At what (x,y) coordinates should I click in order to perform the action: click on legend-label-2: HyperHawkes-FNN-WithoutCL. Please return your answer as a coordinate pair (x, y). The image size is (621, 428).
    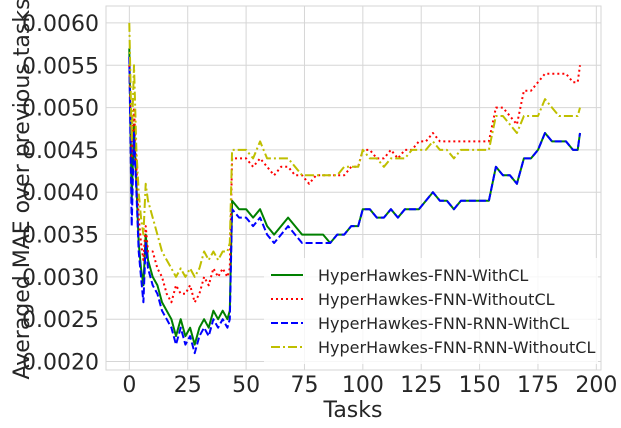
    Looking at the image, I should click on (436, 299).